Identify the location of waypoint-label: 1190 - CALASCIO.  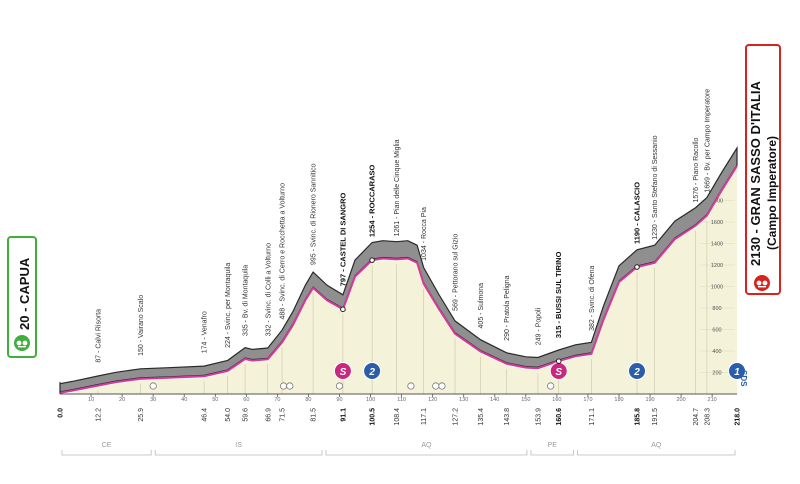
(637, 213).